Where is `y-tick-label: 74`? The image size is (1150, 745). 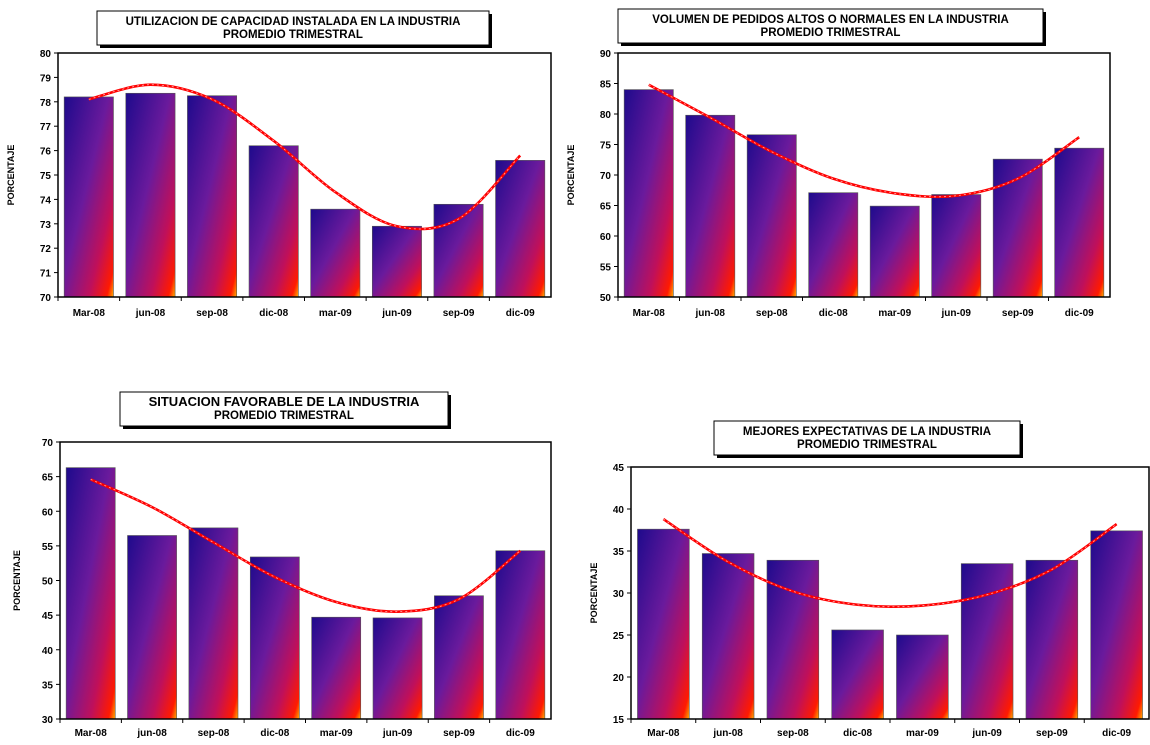
y-tick-label: 74 is located at coordinates (46, 200).